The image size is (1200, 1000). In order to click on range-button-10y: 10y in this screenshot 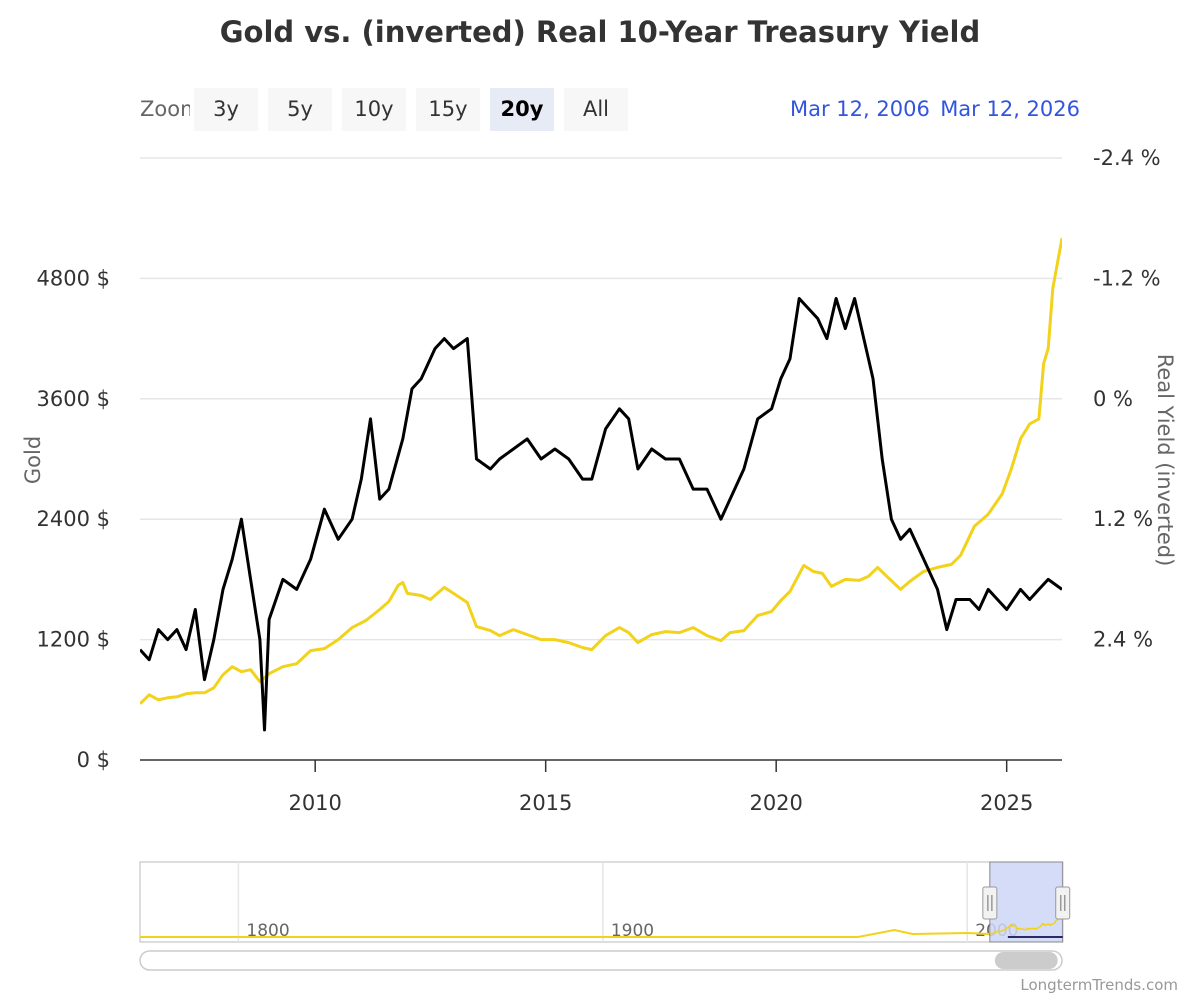, I will do `click(374, 109)`.